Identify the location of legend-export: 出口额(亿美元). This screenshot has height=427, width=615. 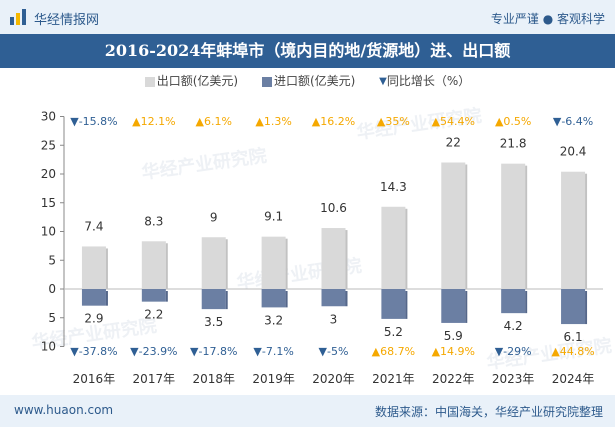
(191, 80).